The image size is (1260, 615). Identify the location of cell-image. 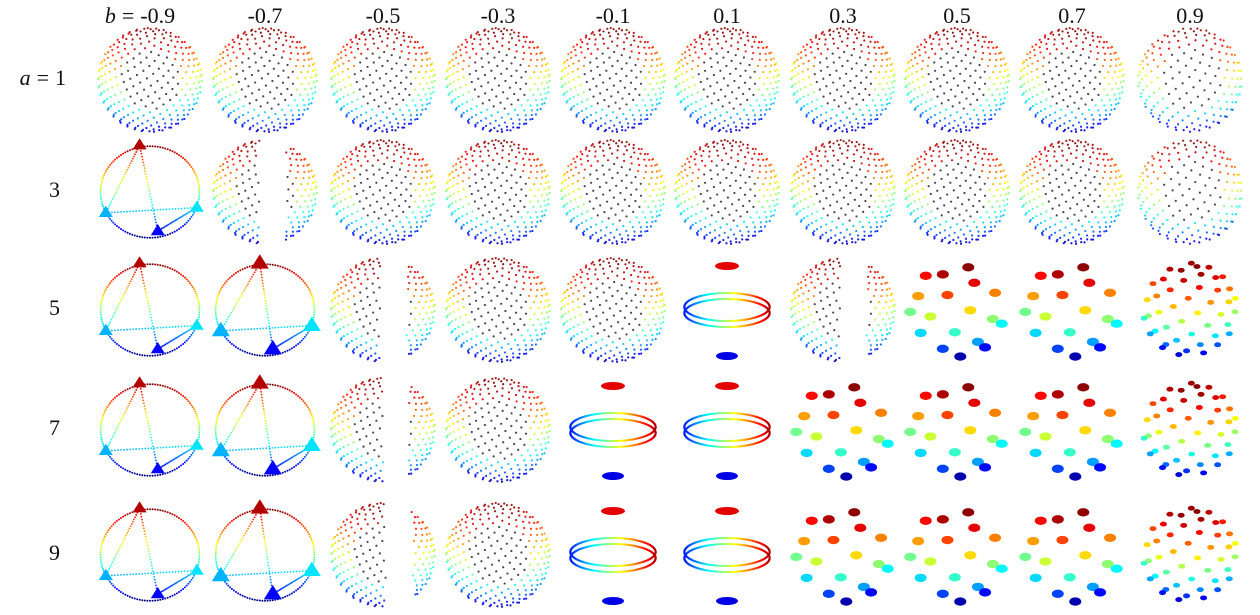
(843, 79).